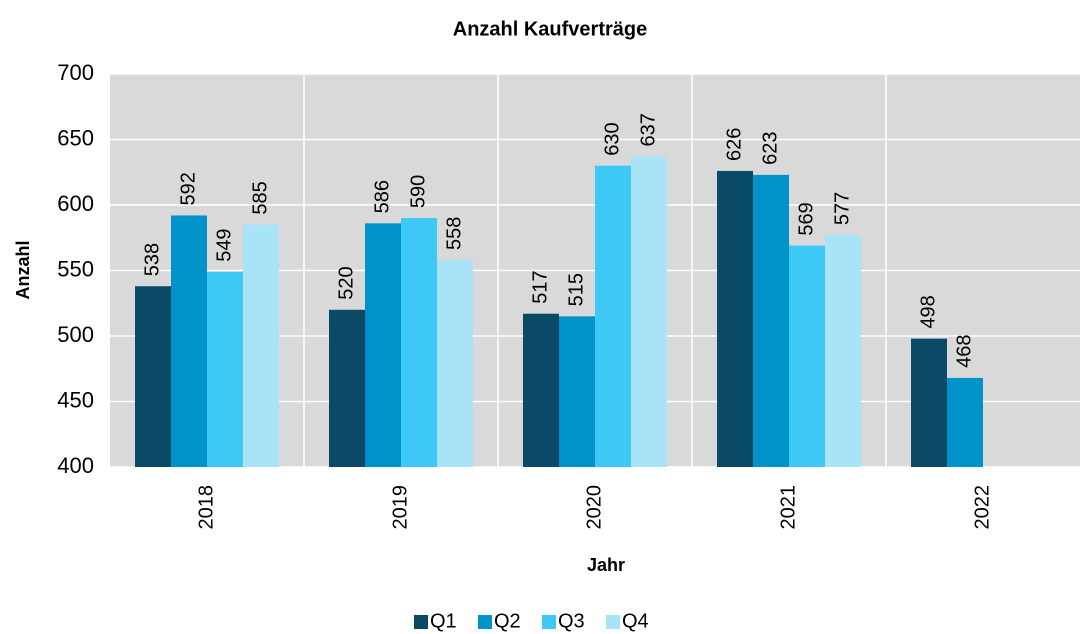 This screenshot has width=1084, height=634. Describe the element at coordinates (382, 196) in the screenshot. I see `value-label: 586` at that location.